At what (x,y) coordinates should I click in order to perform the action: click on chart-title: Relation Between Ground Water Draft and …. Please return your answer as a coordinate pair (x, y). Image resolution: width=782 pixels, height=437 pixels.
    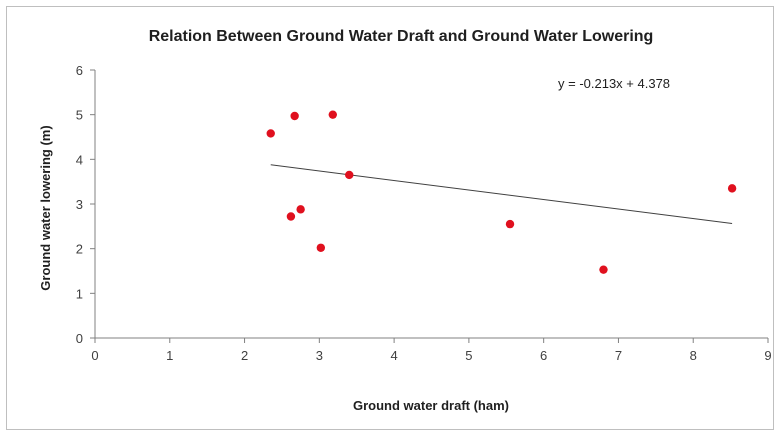
    Looking at the image, I should click on (401, 36).